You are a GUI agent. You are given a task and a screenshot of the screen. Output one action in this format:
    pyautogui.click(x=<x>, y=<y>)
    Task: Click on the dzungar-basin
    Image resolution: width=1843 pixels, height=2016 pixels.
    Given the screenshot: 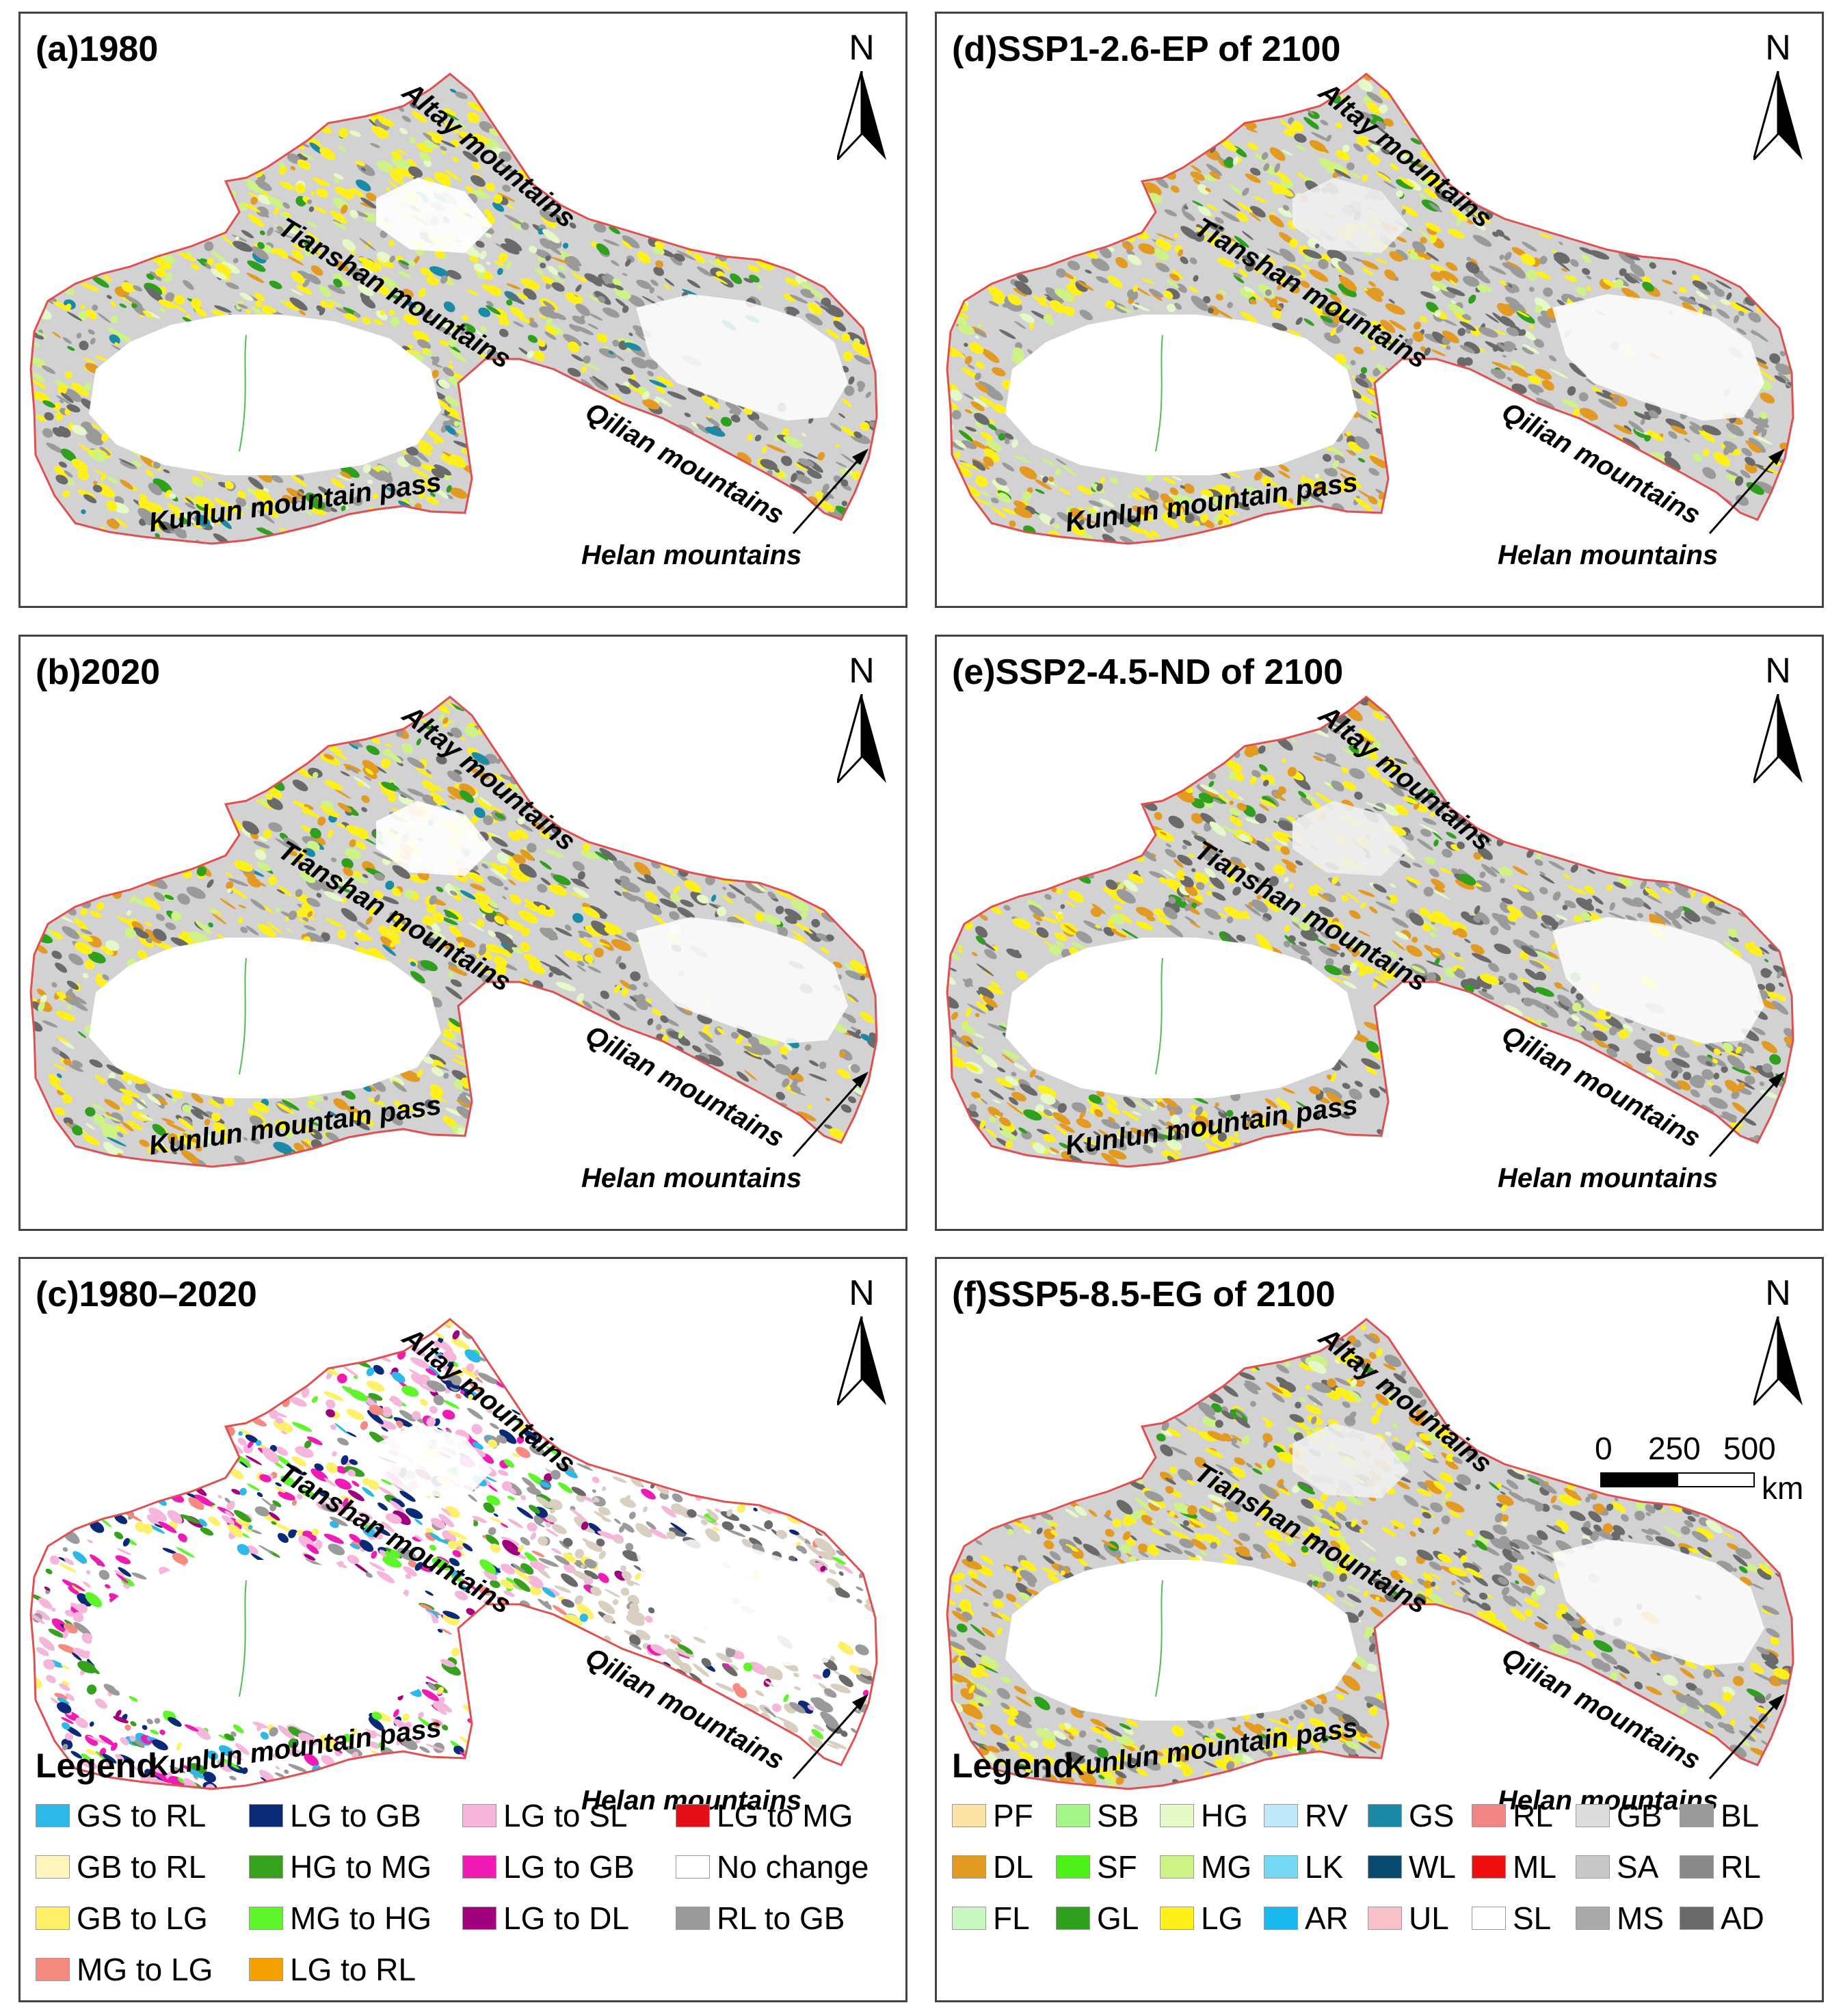 What is the action you would take?
    pyautogui.click(x=434, y=838)
    